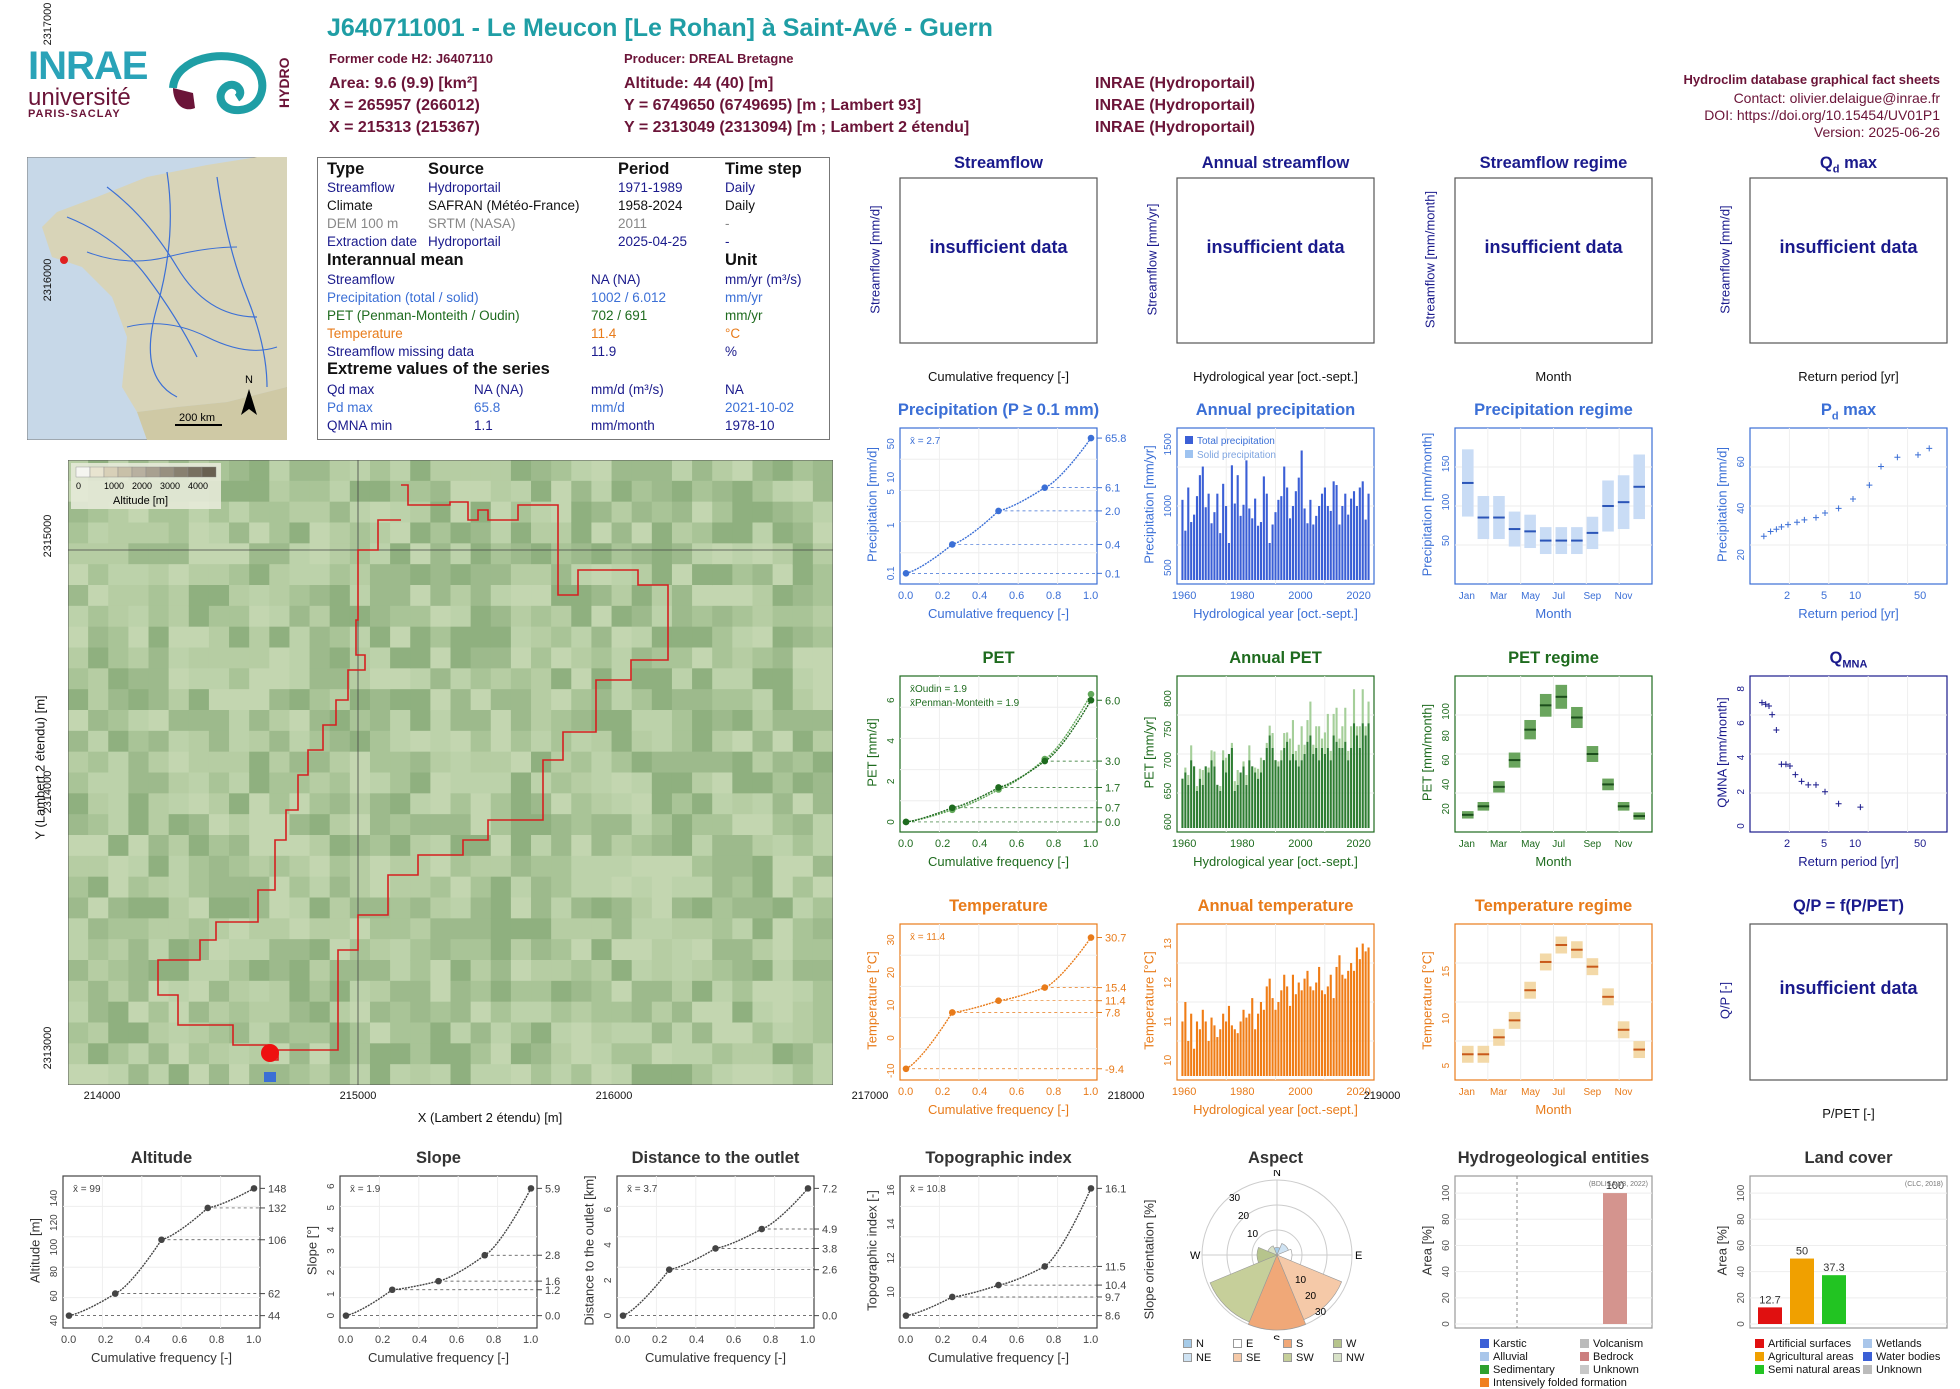 Image resolution: width=1960 pixels, height=1389 pixels. I want to click on qmna-plot: 0 2 4 6 8 2 5 10 50, so click(1842, 762).